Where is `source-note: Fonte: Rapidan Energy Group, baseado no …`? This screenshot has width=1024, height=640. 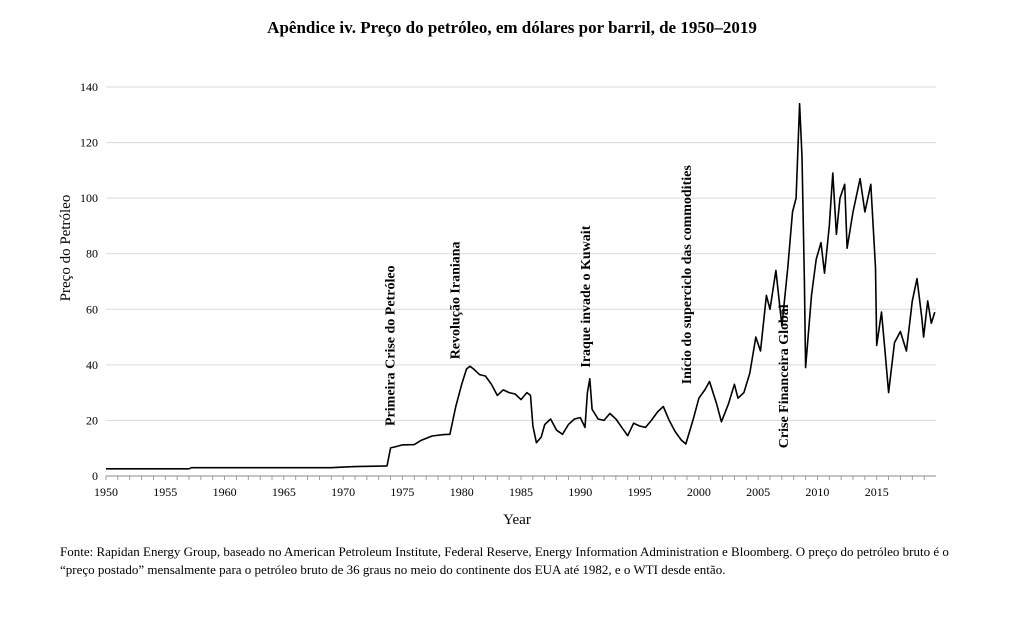 source-note: Fonte: Rapidan Energy Group, baseado no … is located at coordinates (504, 560).